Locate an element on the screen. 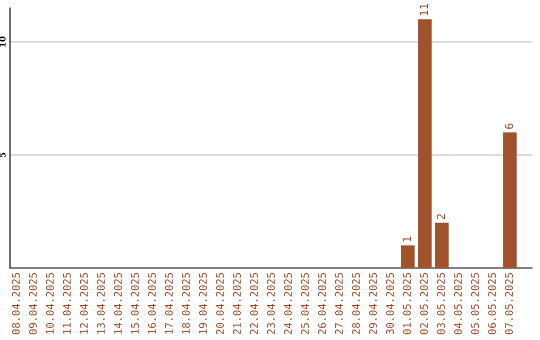  x-tick-label: 24.04.2025 is located at coordinates (288, 303).